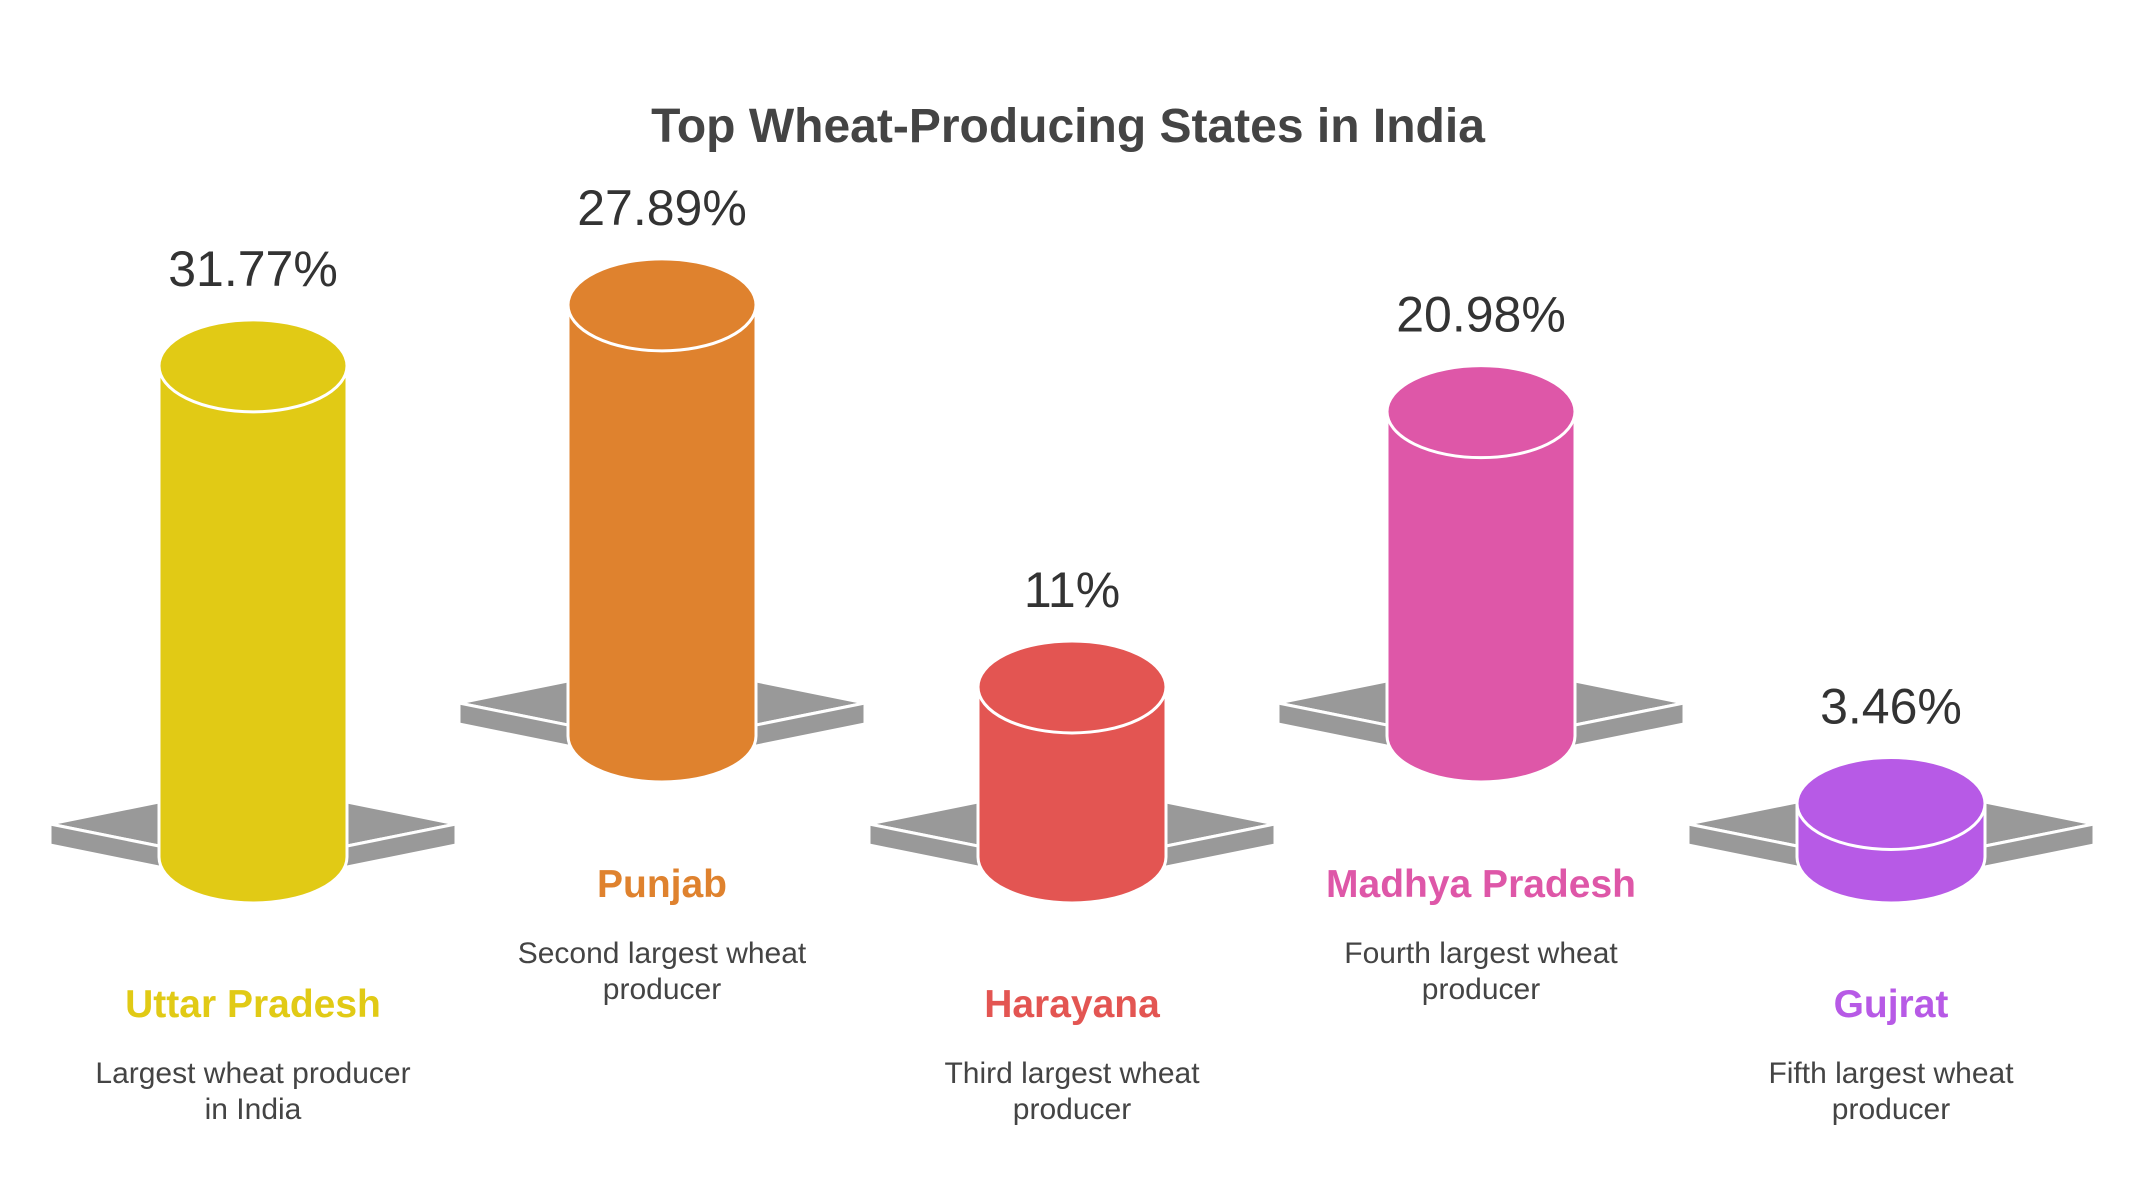 This screenshot has height=1177, width=2136. I want to click on cylinder-top-punjab, so click(662, 305).